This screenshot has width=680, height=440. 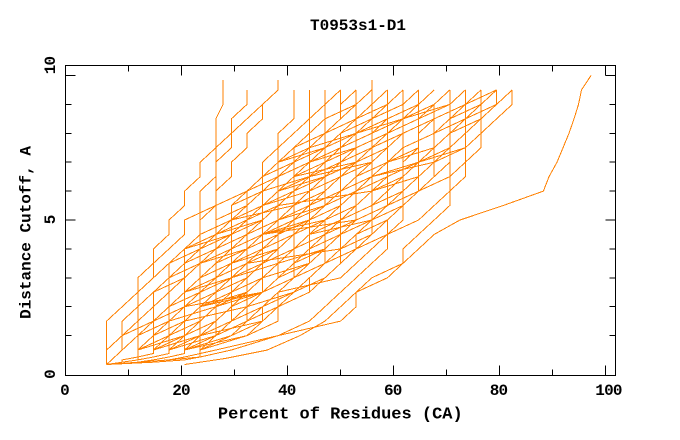 What do you see at coordinates (181, 391) in the screenshot?
I see `svg-text: 20` at bounding box center [181, 391].